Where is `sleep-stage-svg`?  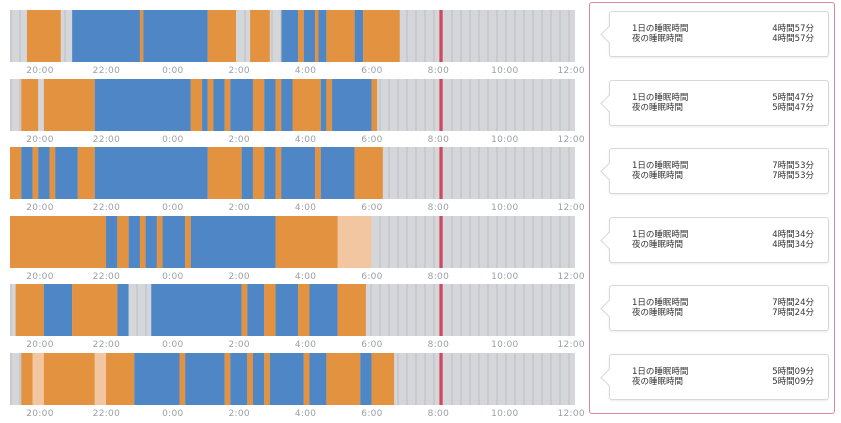
sleep-stage-svg is located at coordinates (292, 379).